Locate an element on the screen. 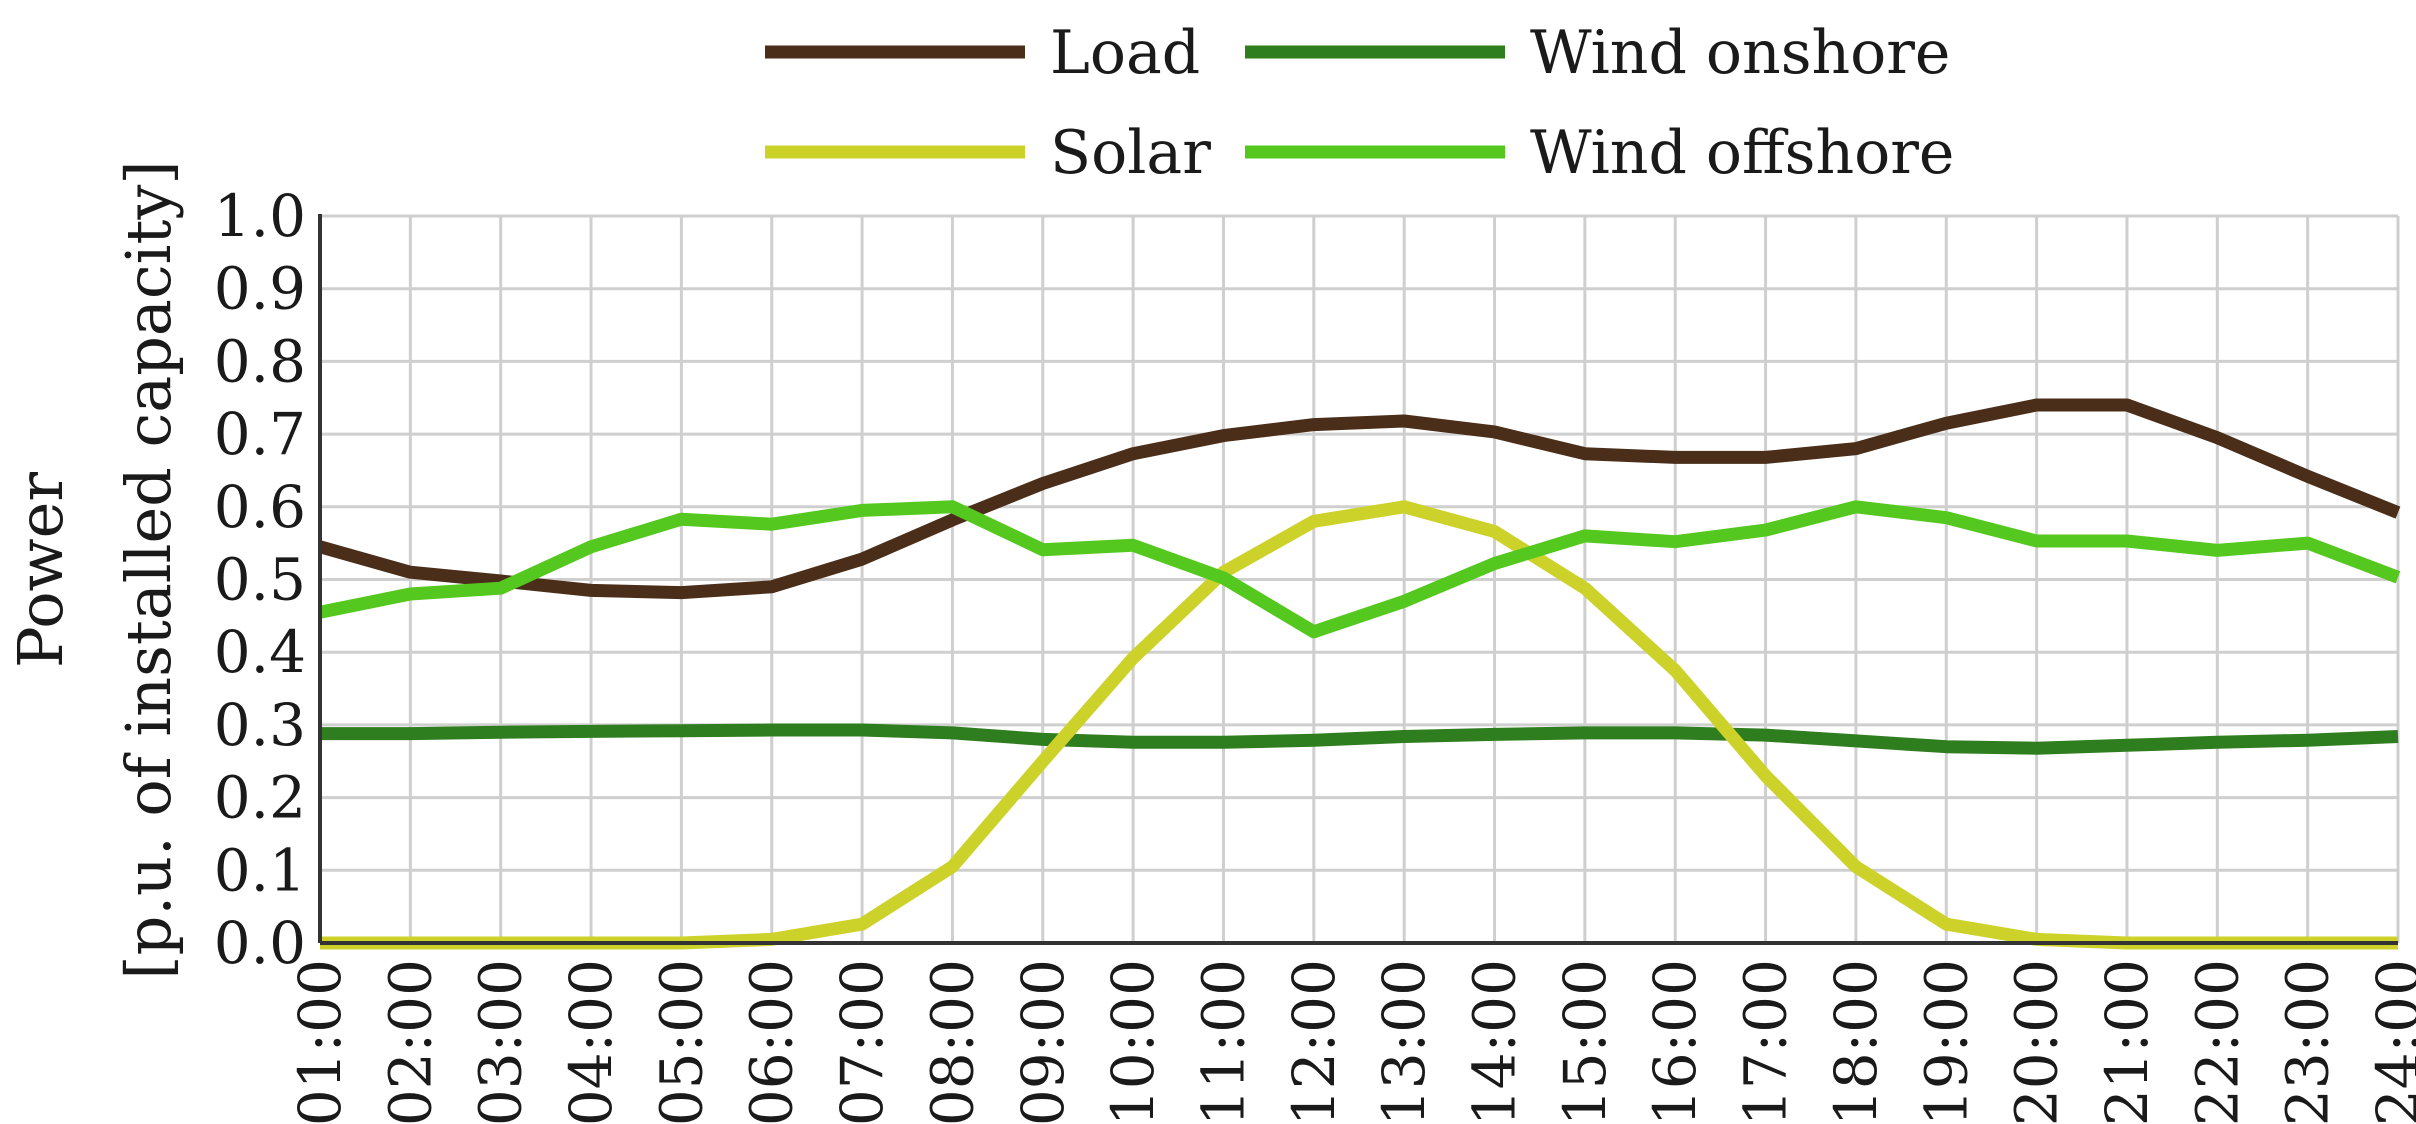 This screenshot has height=1124, width=2416. series-line-wind-onshore is located at coordinates (1359, 739).